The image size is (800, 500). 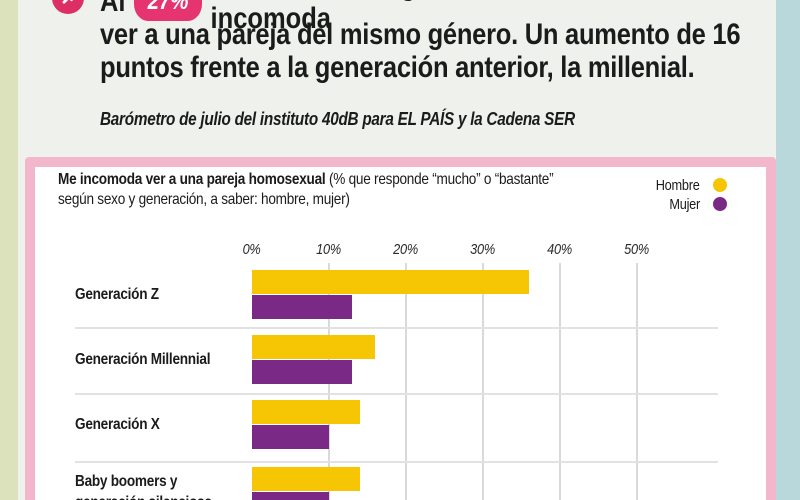 I want to click on x-tick-label: 30%, so click(x=483, y=249).